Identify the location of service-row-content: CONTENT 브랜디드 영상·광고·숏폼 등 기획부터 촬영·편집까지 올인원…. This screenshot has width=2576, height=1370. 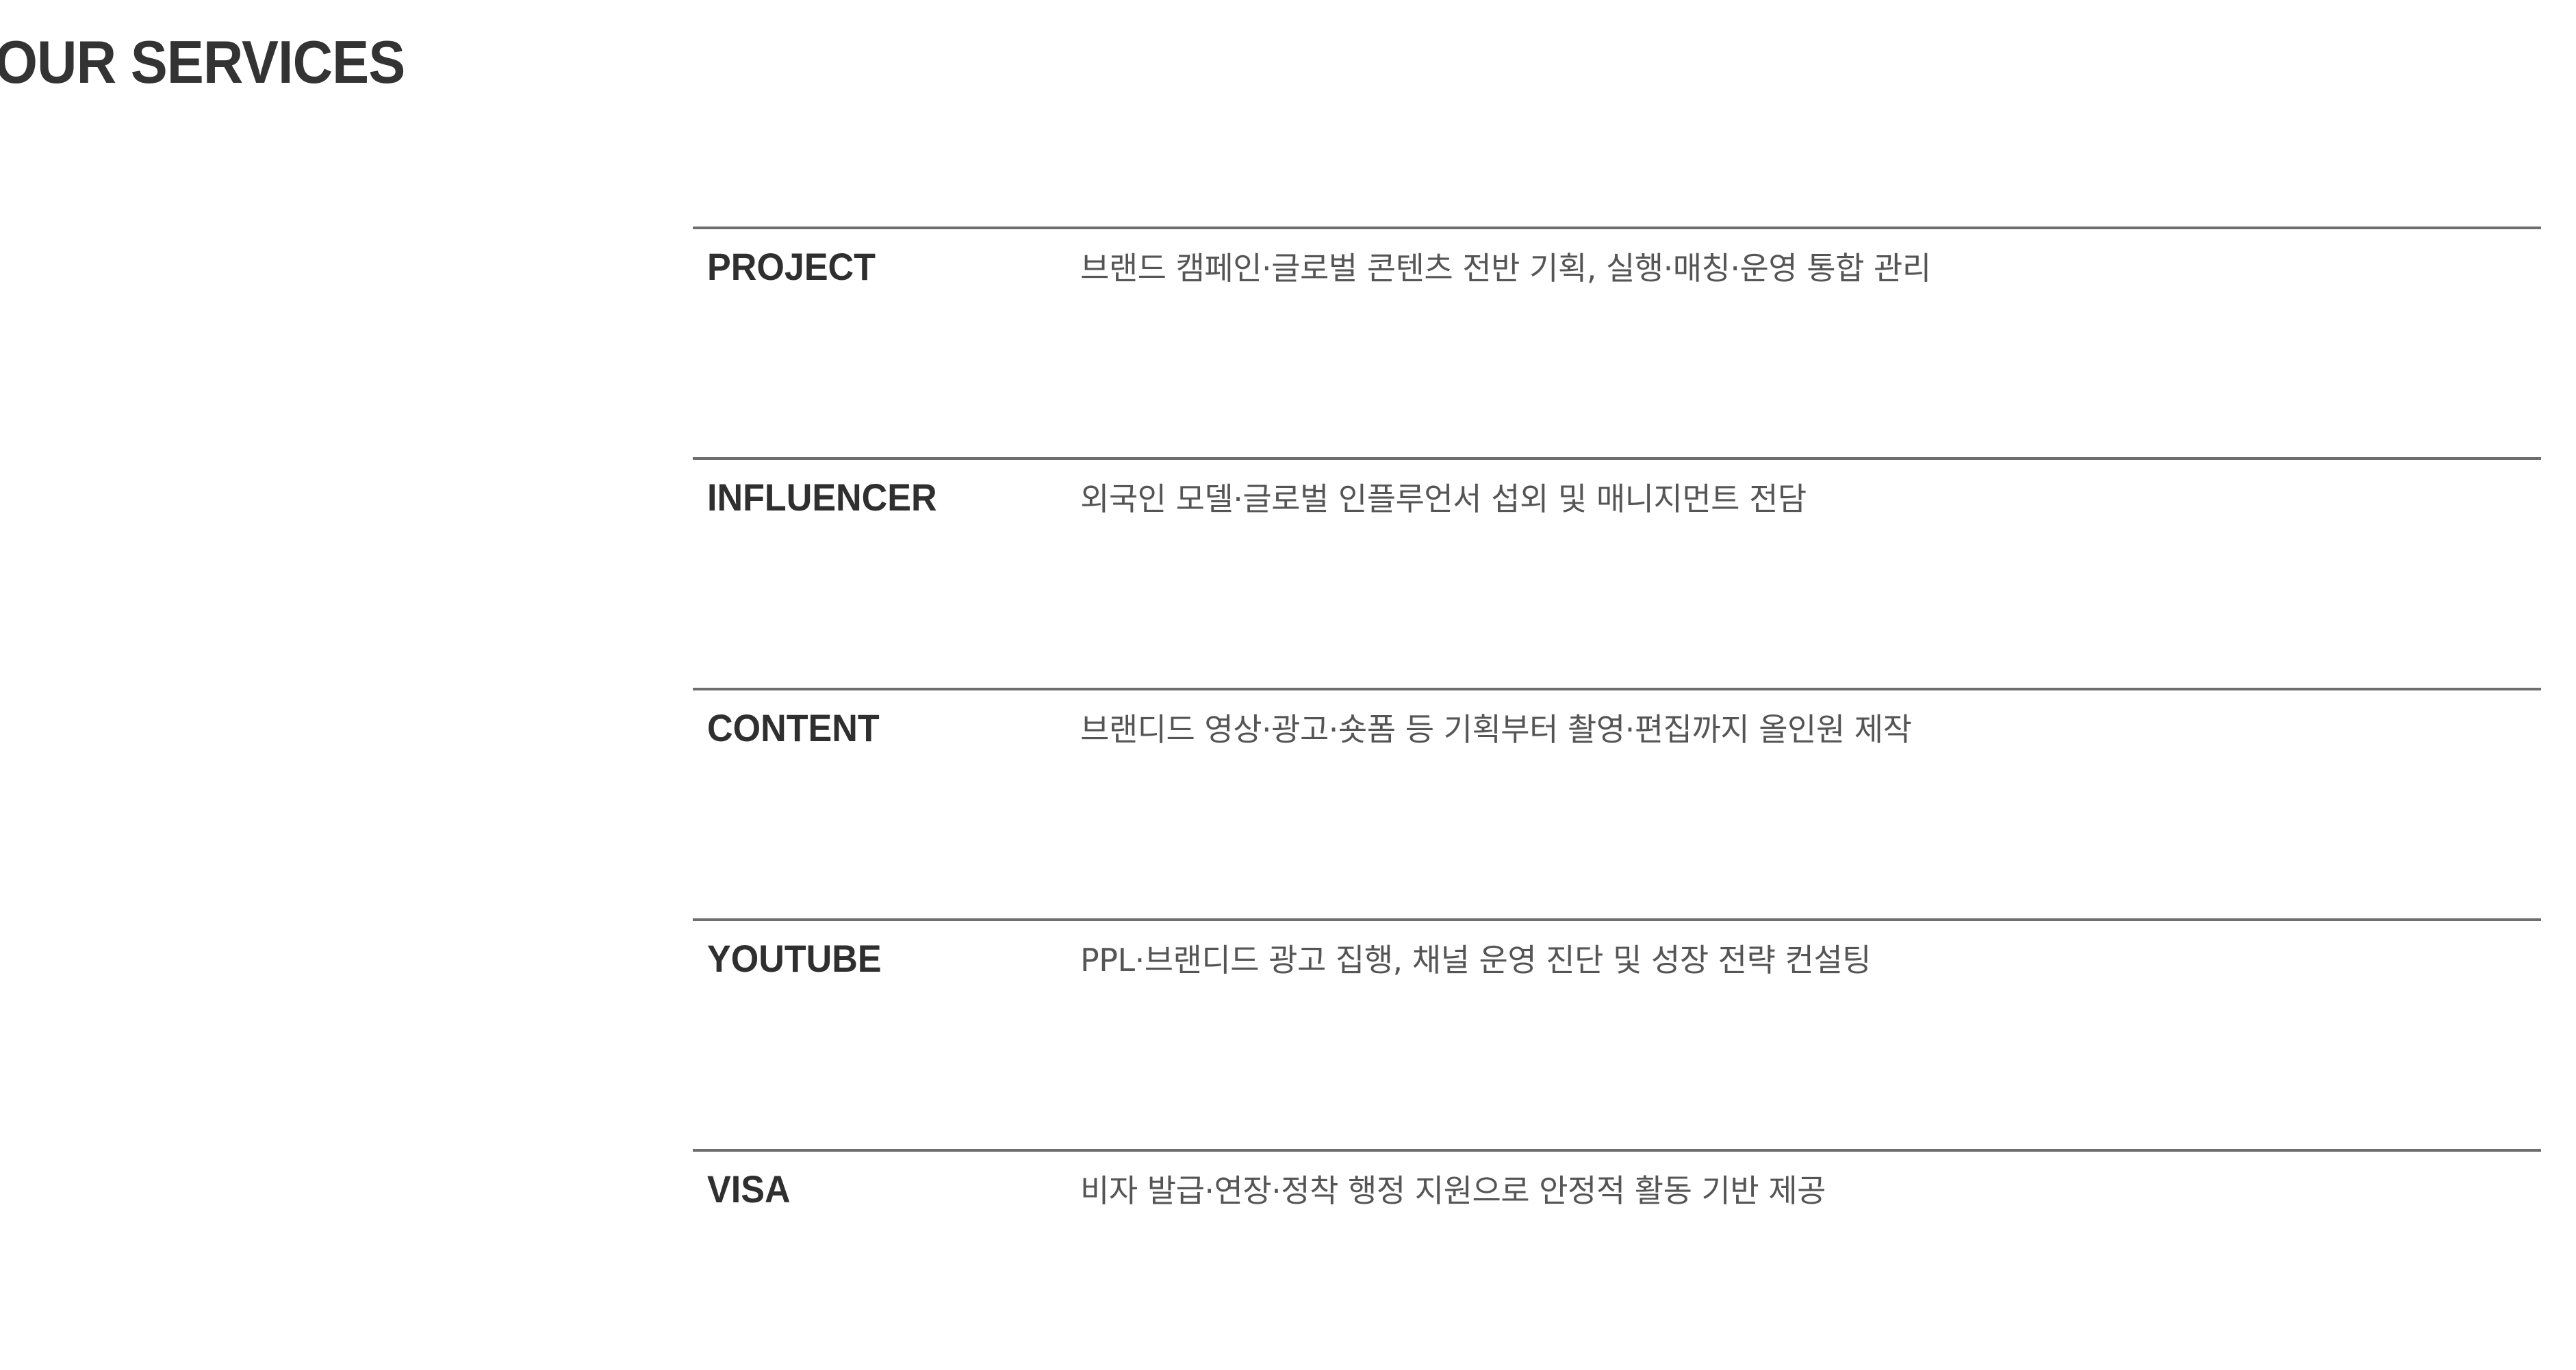
(1617, 803).